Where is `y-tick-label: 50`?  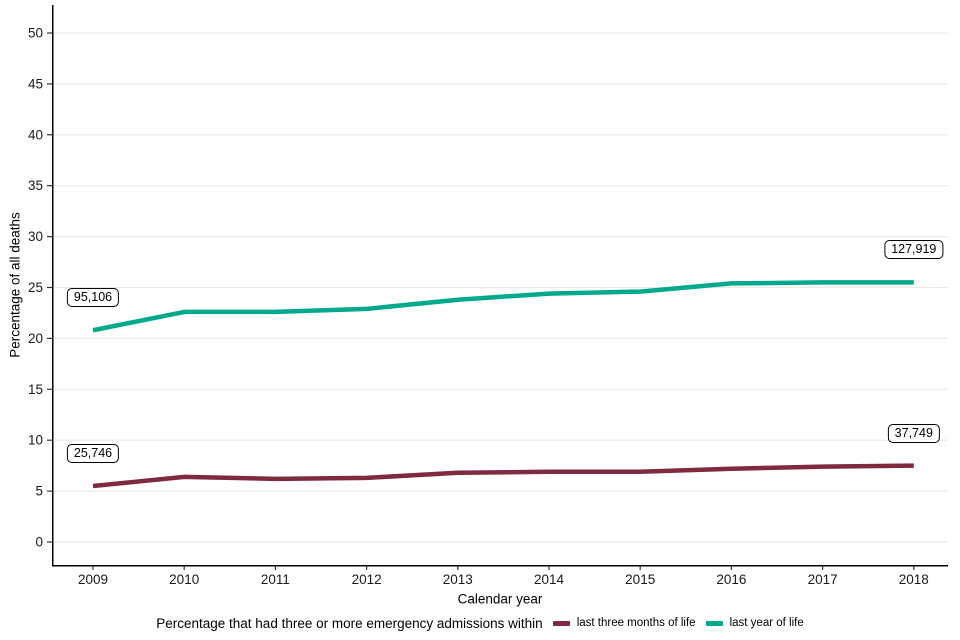 y-tick-label: 50 is located at coordinates (35, 33).